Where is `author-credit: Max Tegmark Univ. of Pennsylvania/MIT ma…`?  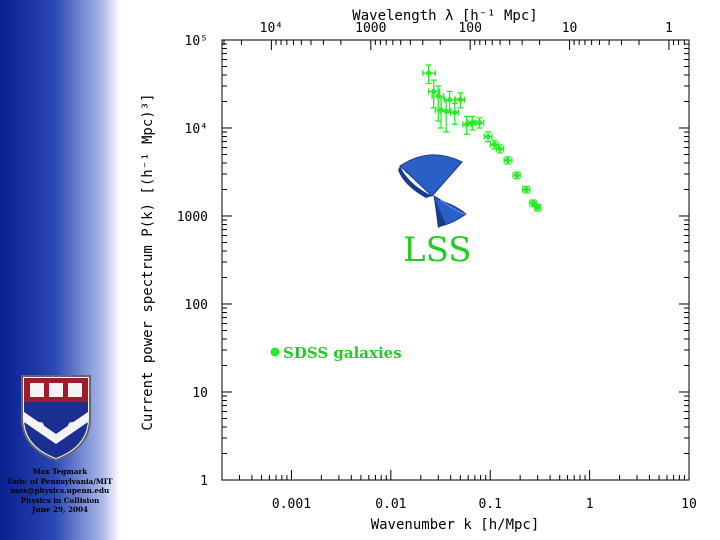 author-credit: Max Tegmark Univ. of Pennsylvania/MIT ma… is located at coordinates (60, 491).